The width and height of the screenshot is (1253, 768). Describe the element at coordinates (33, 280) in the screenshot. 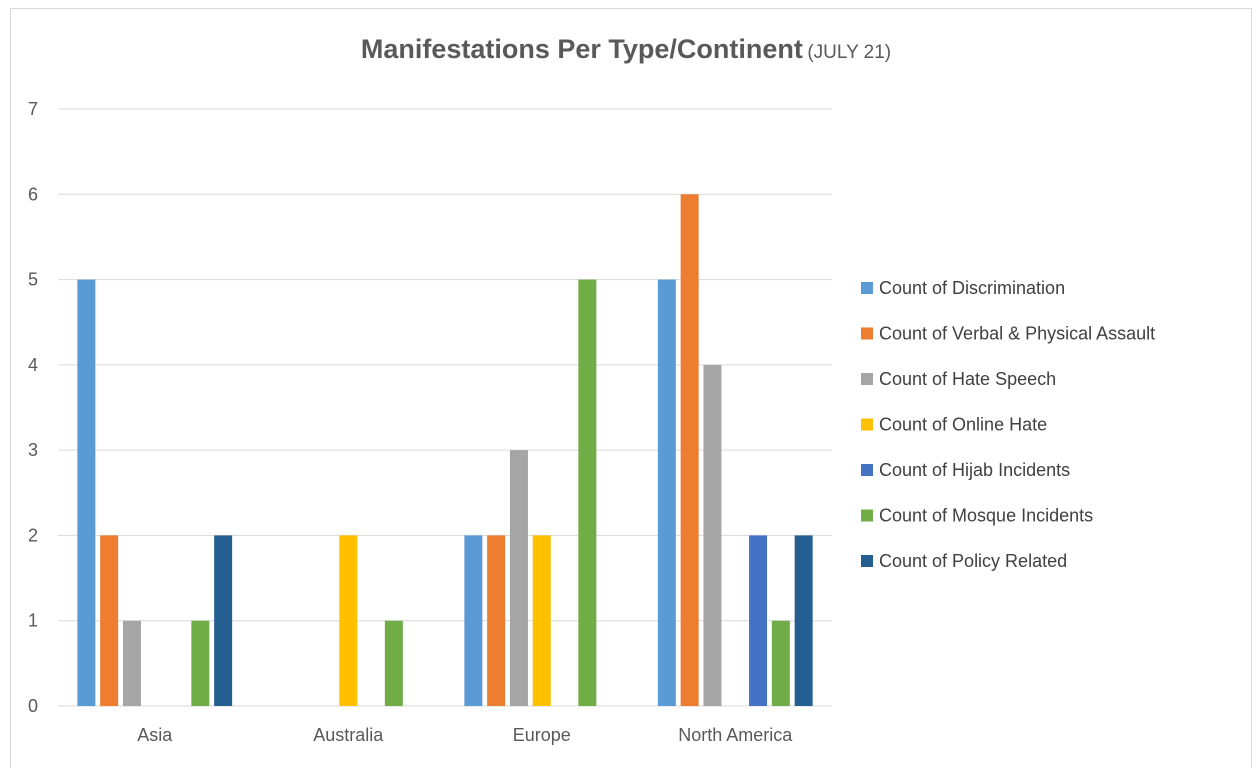

I see `y-tick-label: 5` at that location.